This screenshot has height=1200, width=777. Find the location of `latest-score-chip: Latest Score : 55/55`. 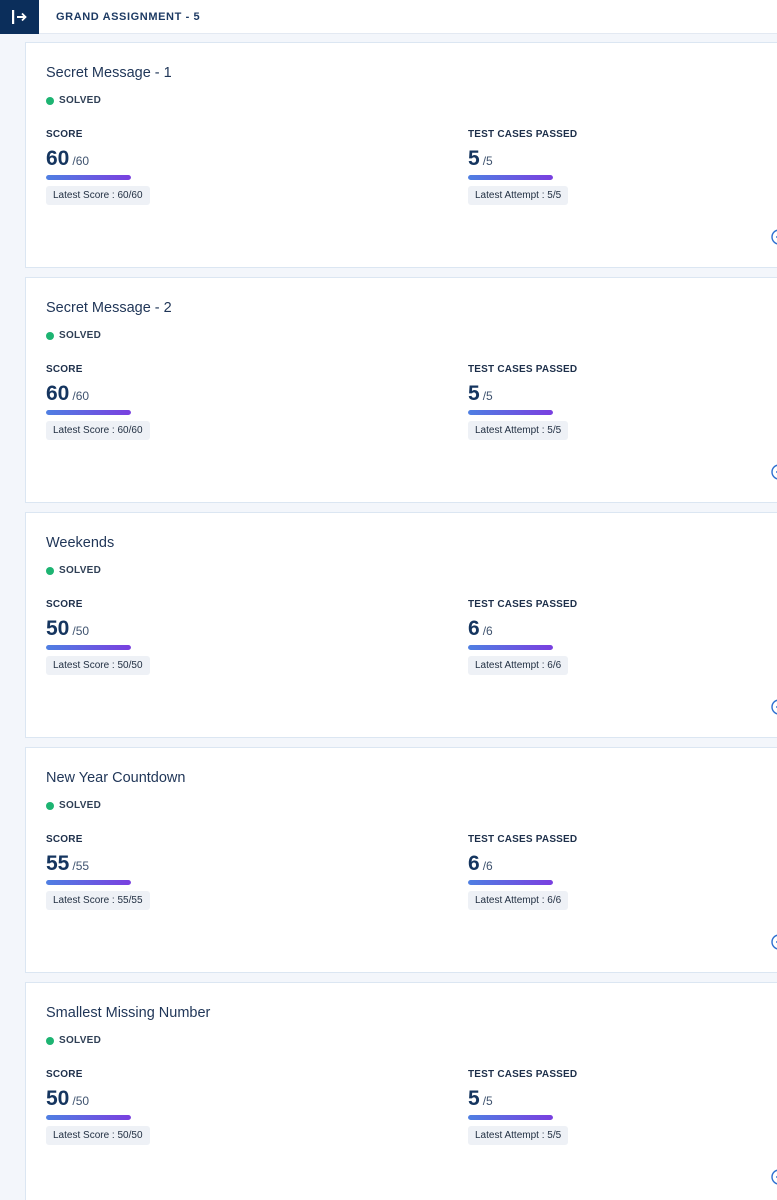

latest-score-chip: Latest Score : 55/55 is located at coordinates (98, 900).